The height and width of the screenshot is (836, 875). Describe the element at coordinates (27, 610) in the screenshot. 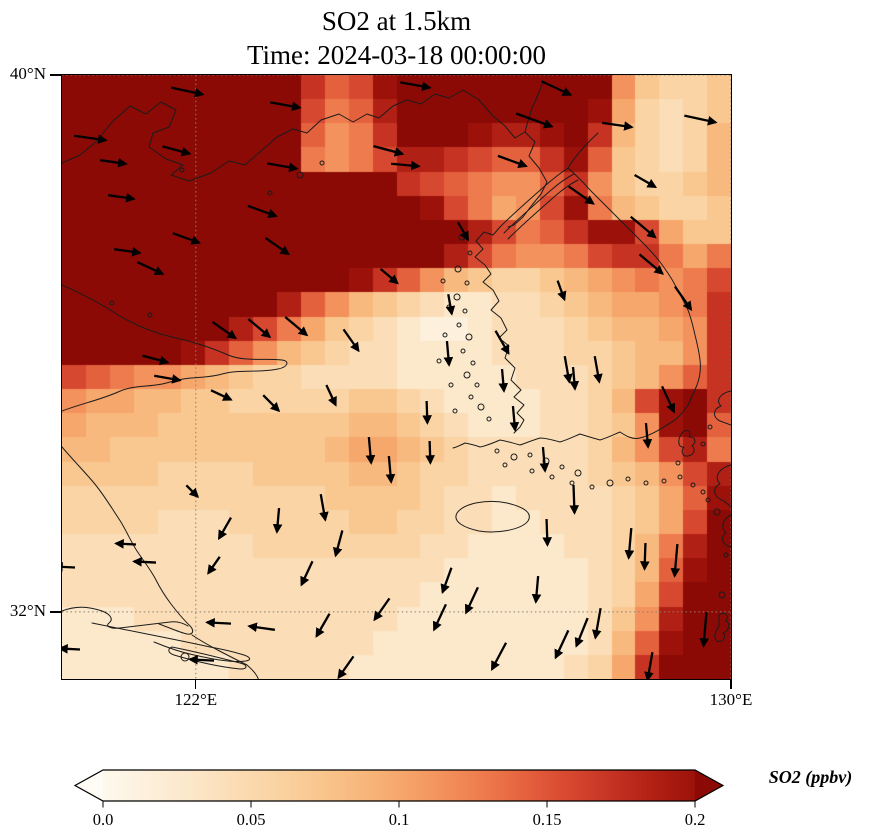

I see `y-tick-label: 32°N` at that location.